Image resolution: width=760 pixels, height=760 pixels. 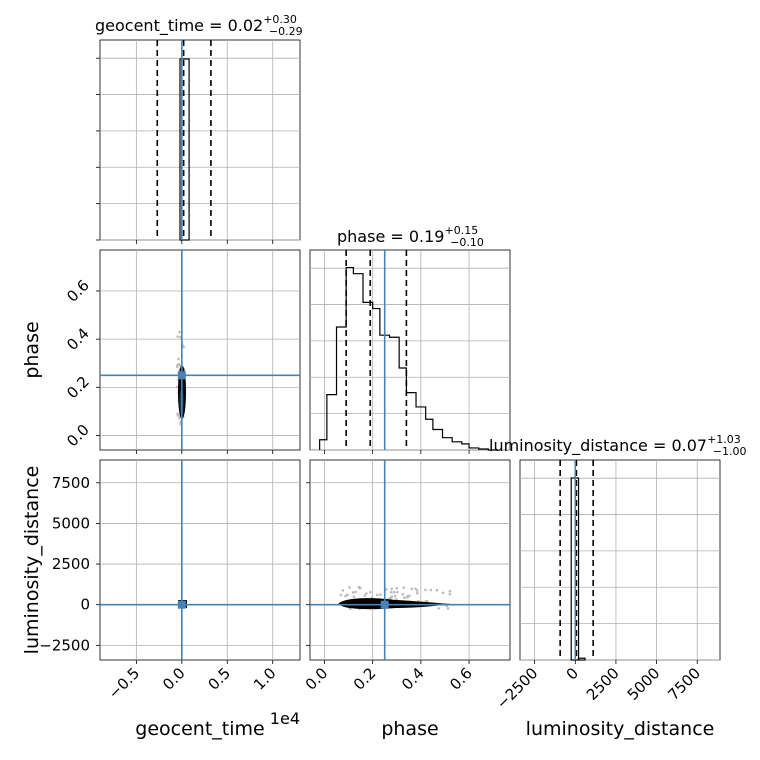 What do you see at coordinates (408, 358) in the screenshot?
I see `phase-hist-step` at bounding box center [408, 358].